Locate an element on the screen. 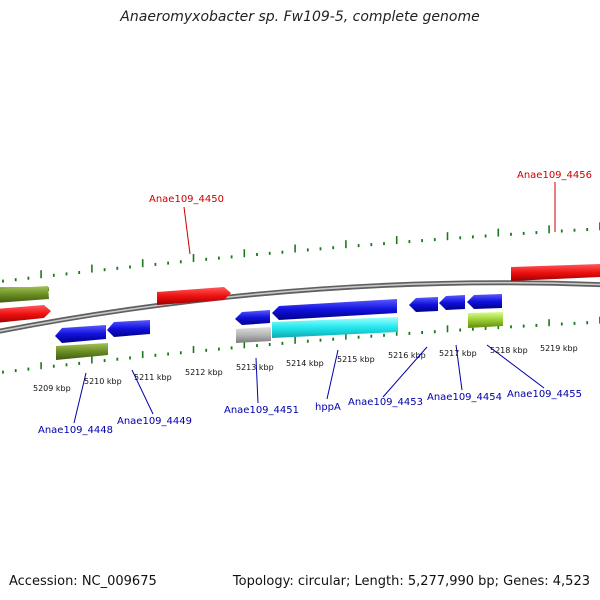 The height and width of the screenshot is (600, 600). inner-tick-ring is located at coordinates (301, 345).